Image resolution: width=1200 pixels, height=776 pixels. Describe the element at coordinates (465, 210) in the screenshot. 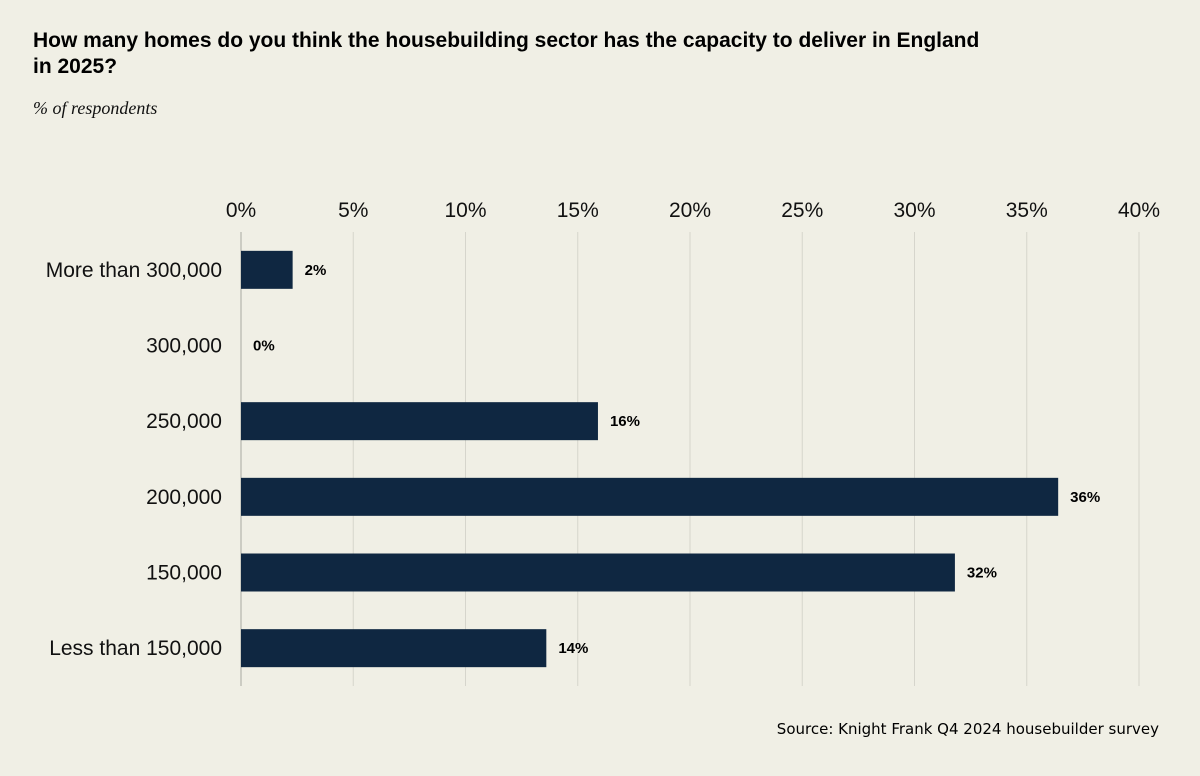

I see `x-tick-label: 10%` at that location.